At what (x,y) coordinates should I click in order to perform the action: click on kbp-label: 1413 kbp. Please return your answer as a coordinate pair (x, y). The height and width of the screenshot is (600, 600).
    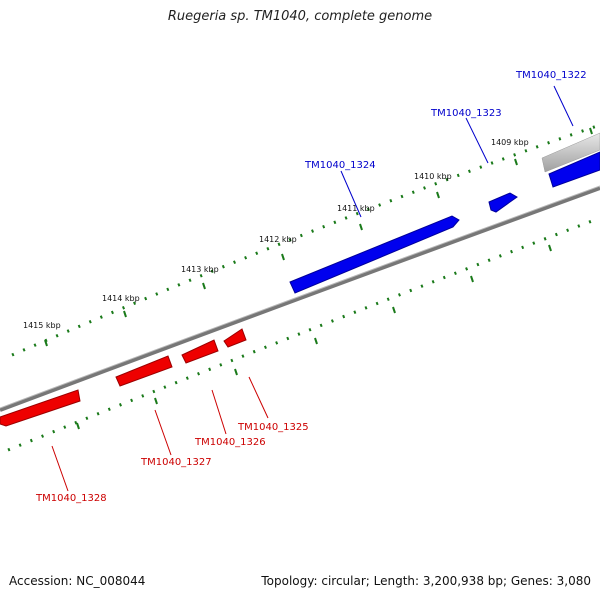
    Looking at the image, I should click on (200, 269).